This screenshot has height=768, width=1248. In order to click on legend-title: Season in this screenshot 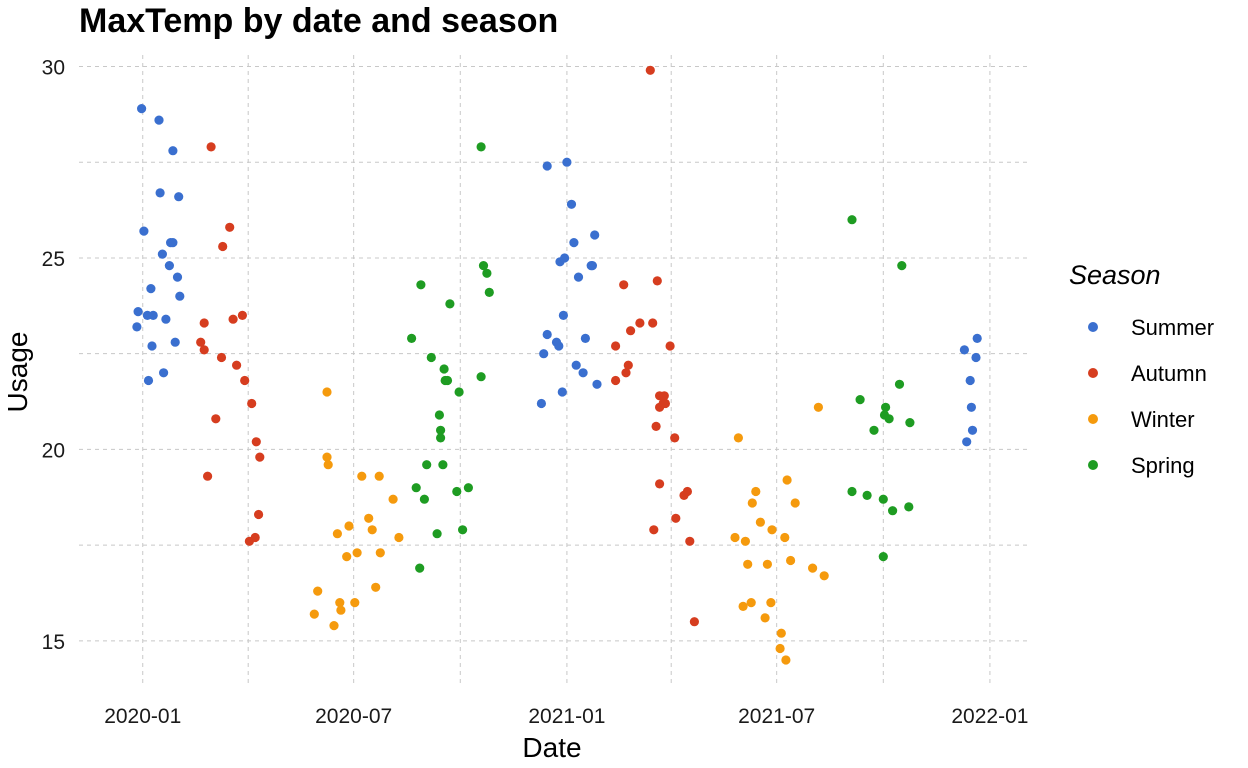, I will do `click(1115, 275)`.